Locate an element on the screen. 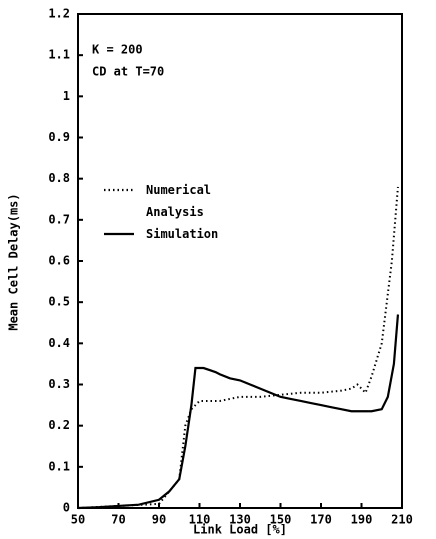 The height and width of the screenshot is (539, 436). y-tick-label: 0.8 is located at coordinates (59, 178).